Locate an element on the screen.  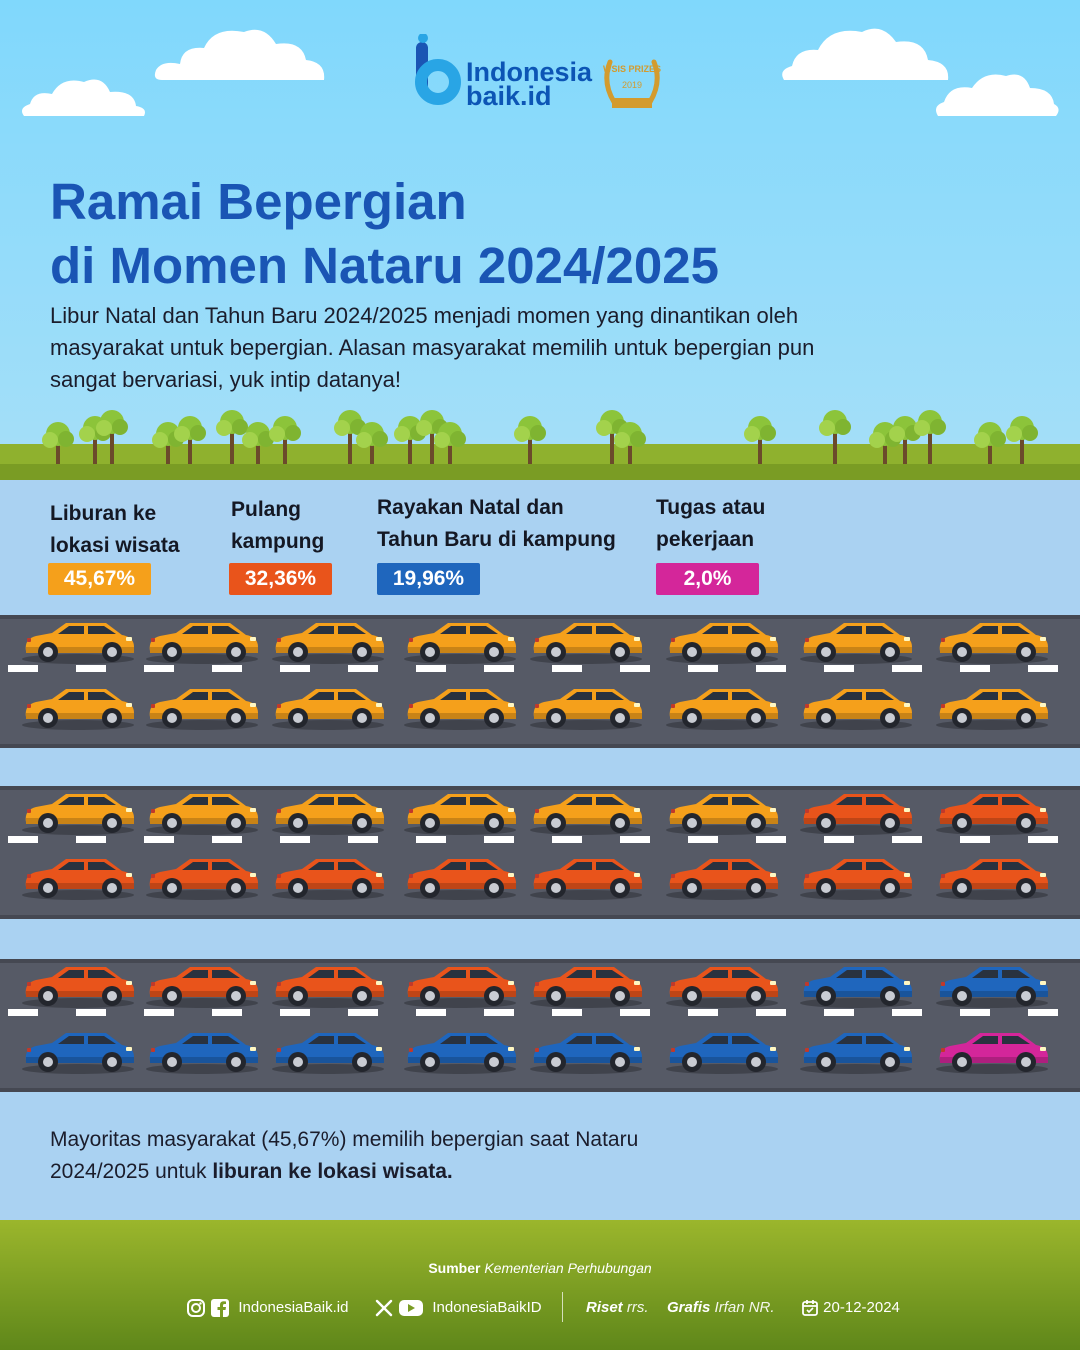
instagram-icon is located at coordinates (196, 1308).